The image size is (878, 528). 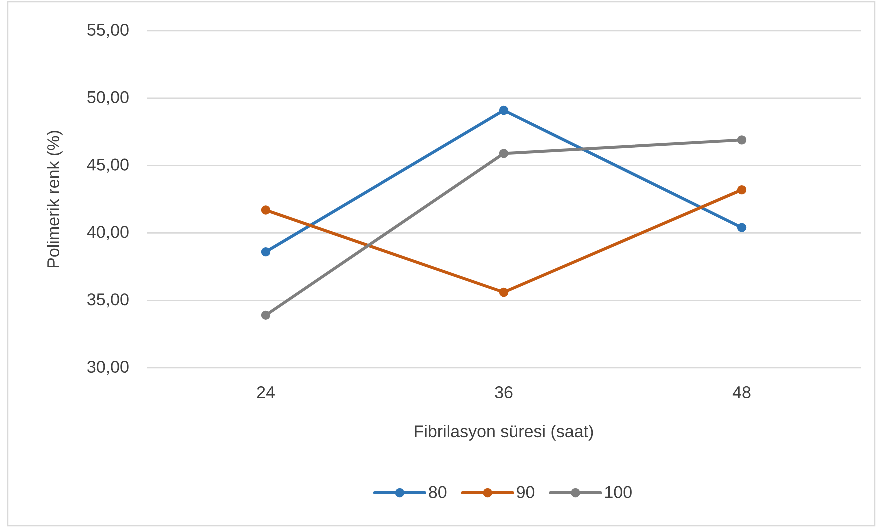 I want to click on y-tick-label: 50,00, so click(x=108, y=98).